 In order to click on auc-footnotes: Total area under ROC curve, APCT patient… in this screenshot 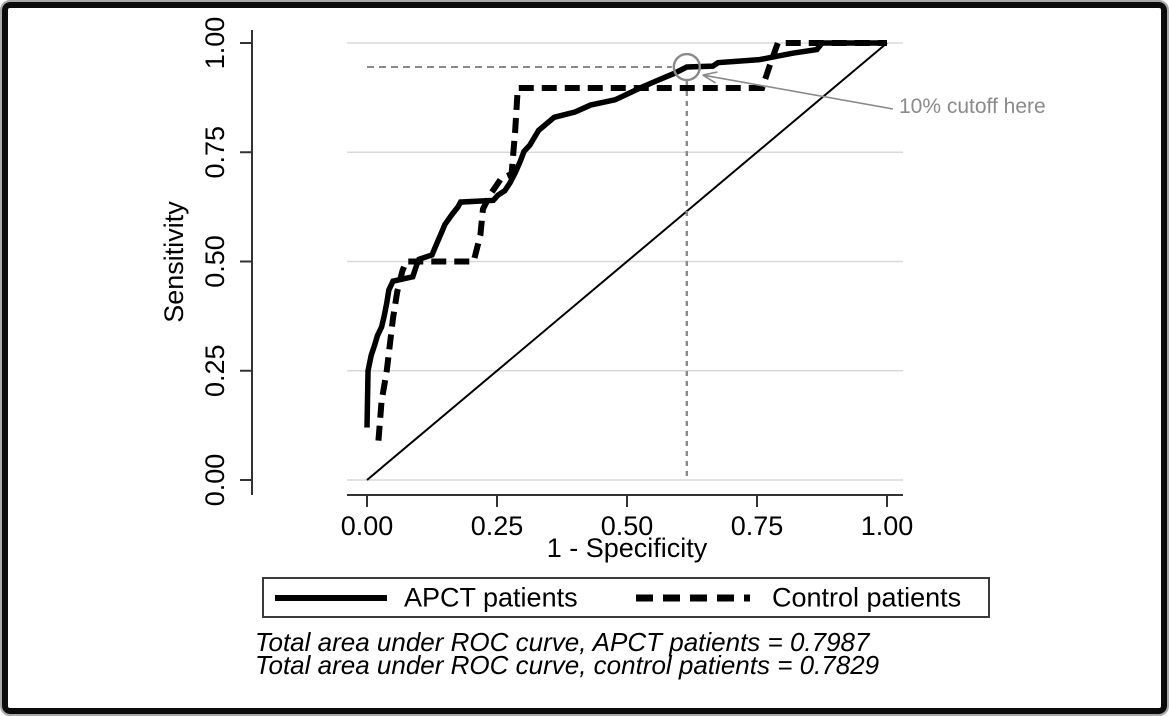, I will do `click(567, 653)`.